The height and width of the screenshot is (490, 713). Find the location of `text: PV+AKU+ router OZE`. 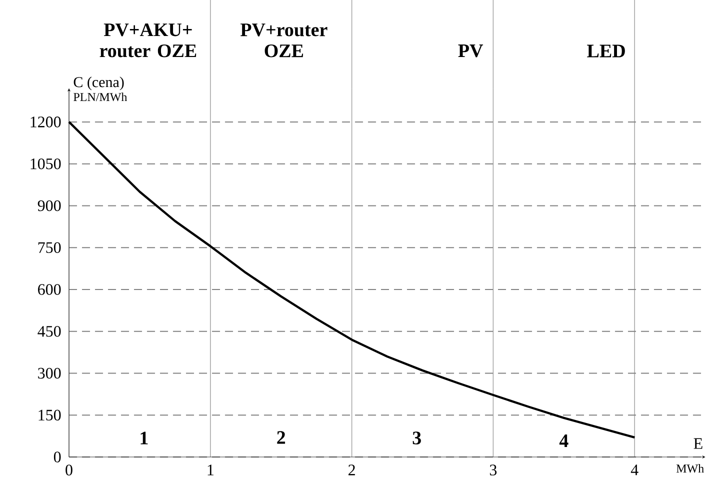

text: PV+AKU+ router OZE is located at coordinates (148, 40).